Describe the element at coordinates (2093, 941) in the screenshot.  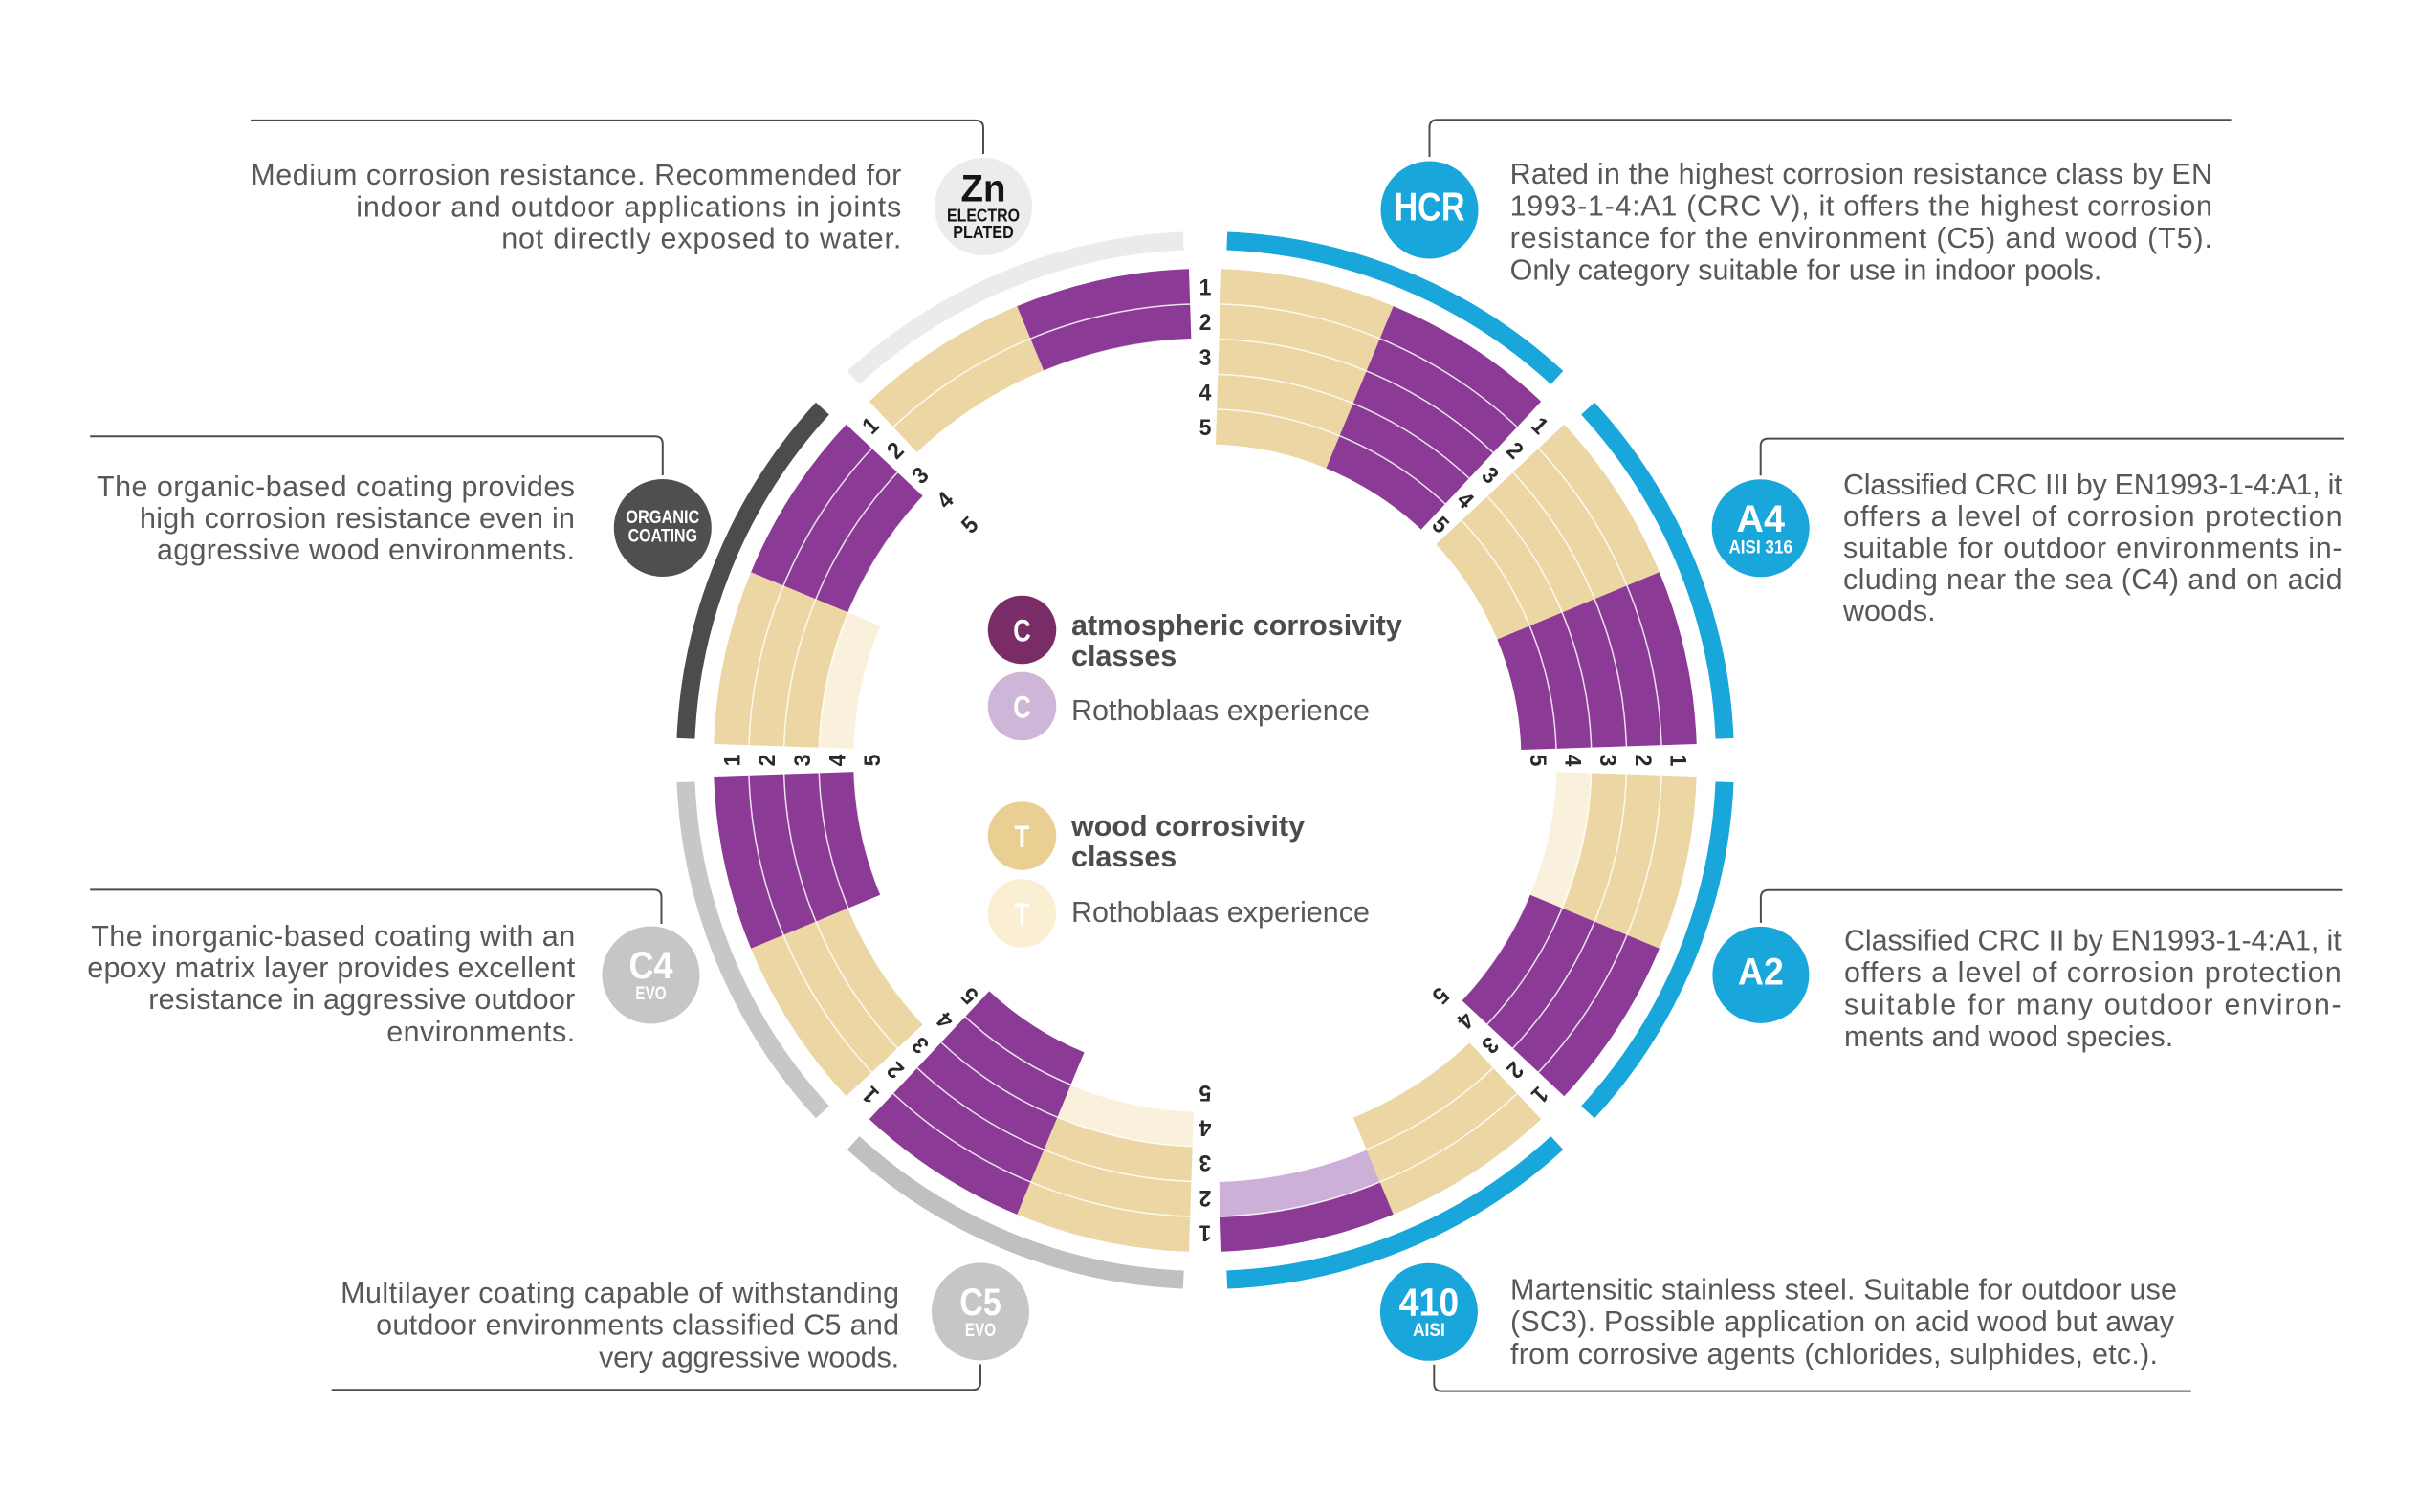
I see `svg-text:Classified CRC II by EN1993-1-: Classified CRC II by EN1993-1-4:A1, it` at that location.